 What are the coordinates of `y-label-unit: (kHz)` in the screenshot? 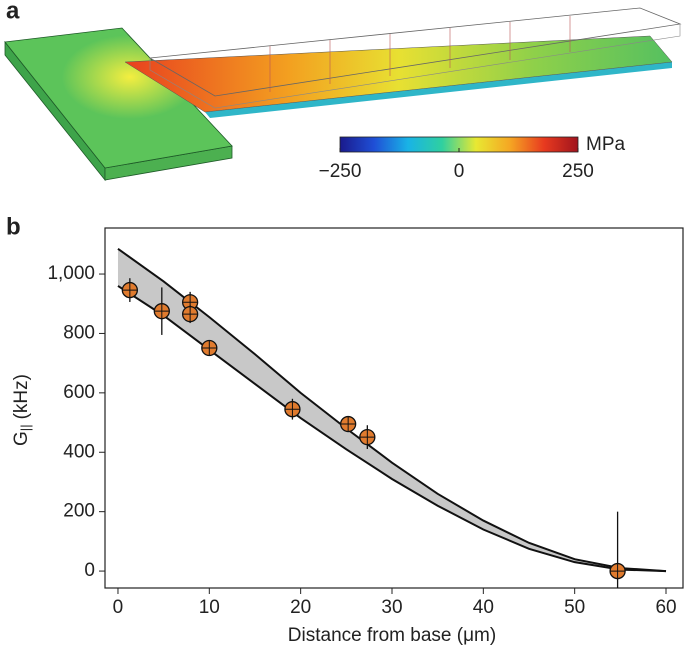 It's located at (21, 396).